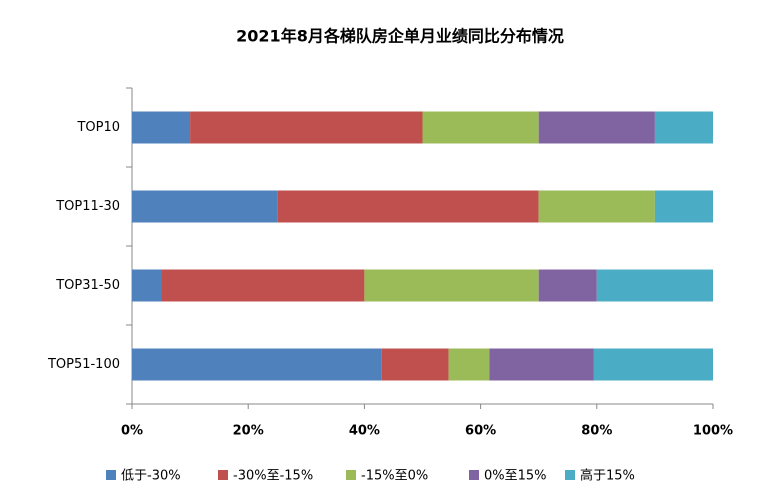 This screenshot has width=765, height=494. I want to click on legend-label: -30%至-15%, so click(273, 476).